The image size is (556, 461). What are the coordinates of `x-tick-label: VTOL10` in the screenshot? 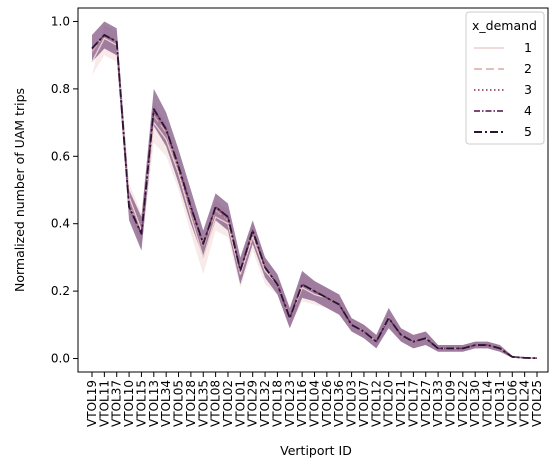 It's located at (129, 403).